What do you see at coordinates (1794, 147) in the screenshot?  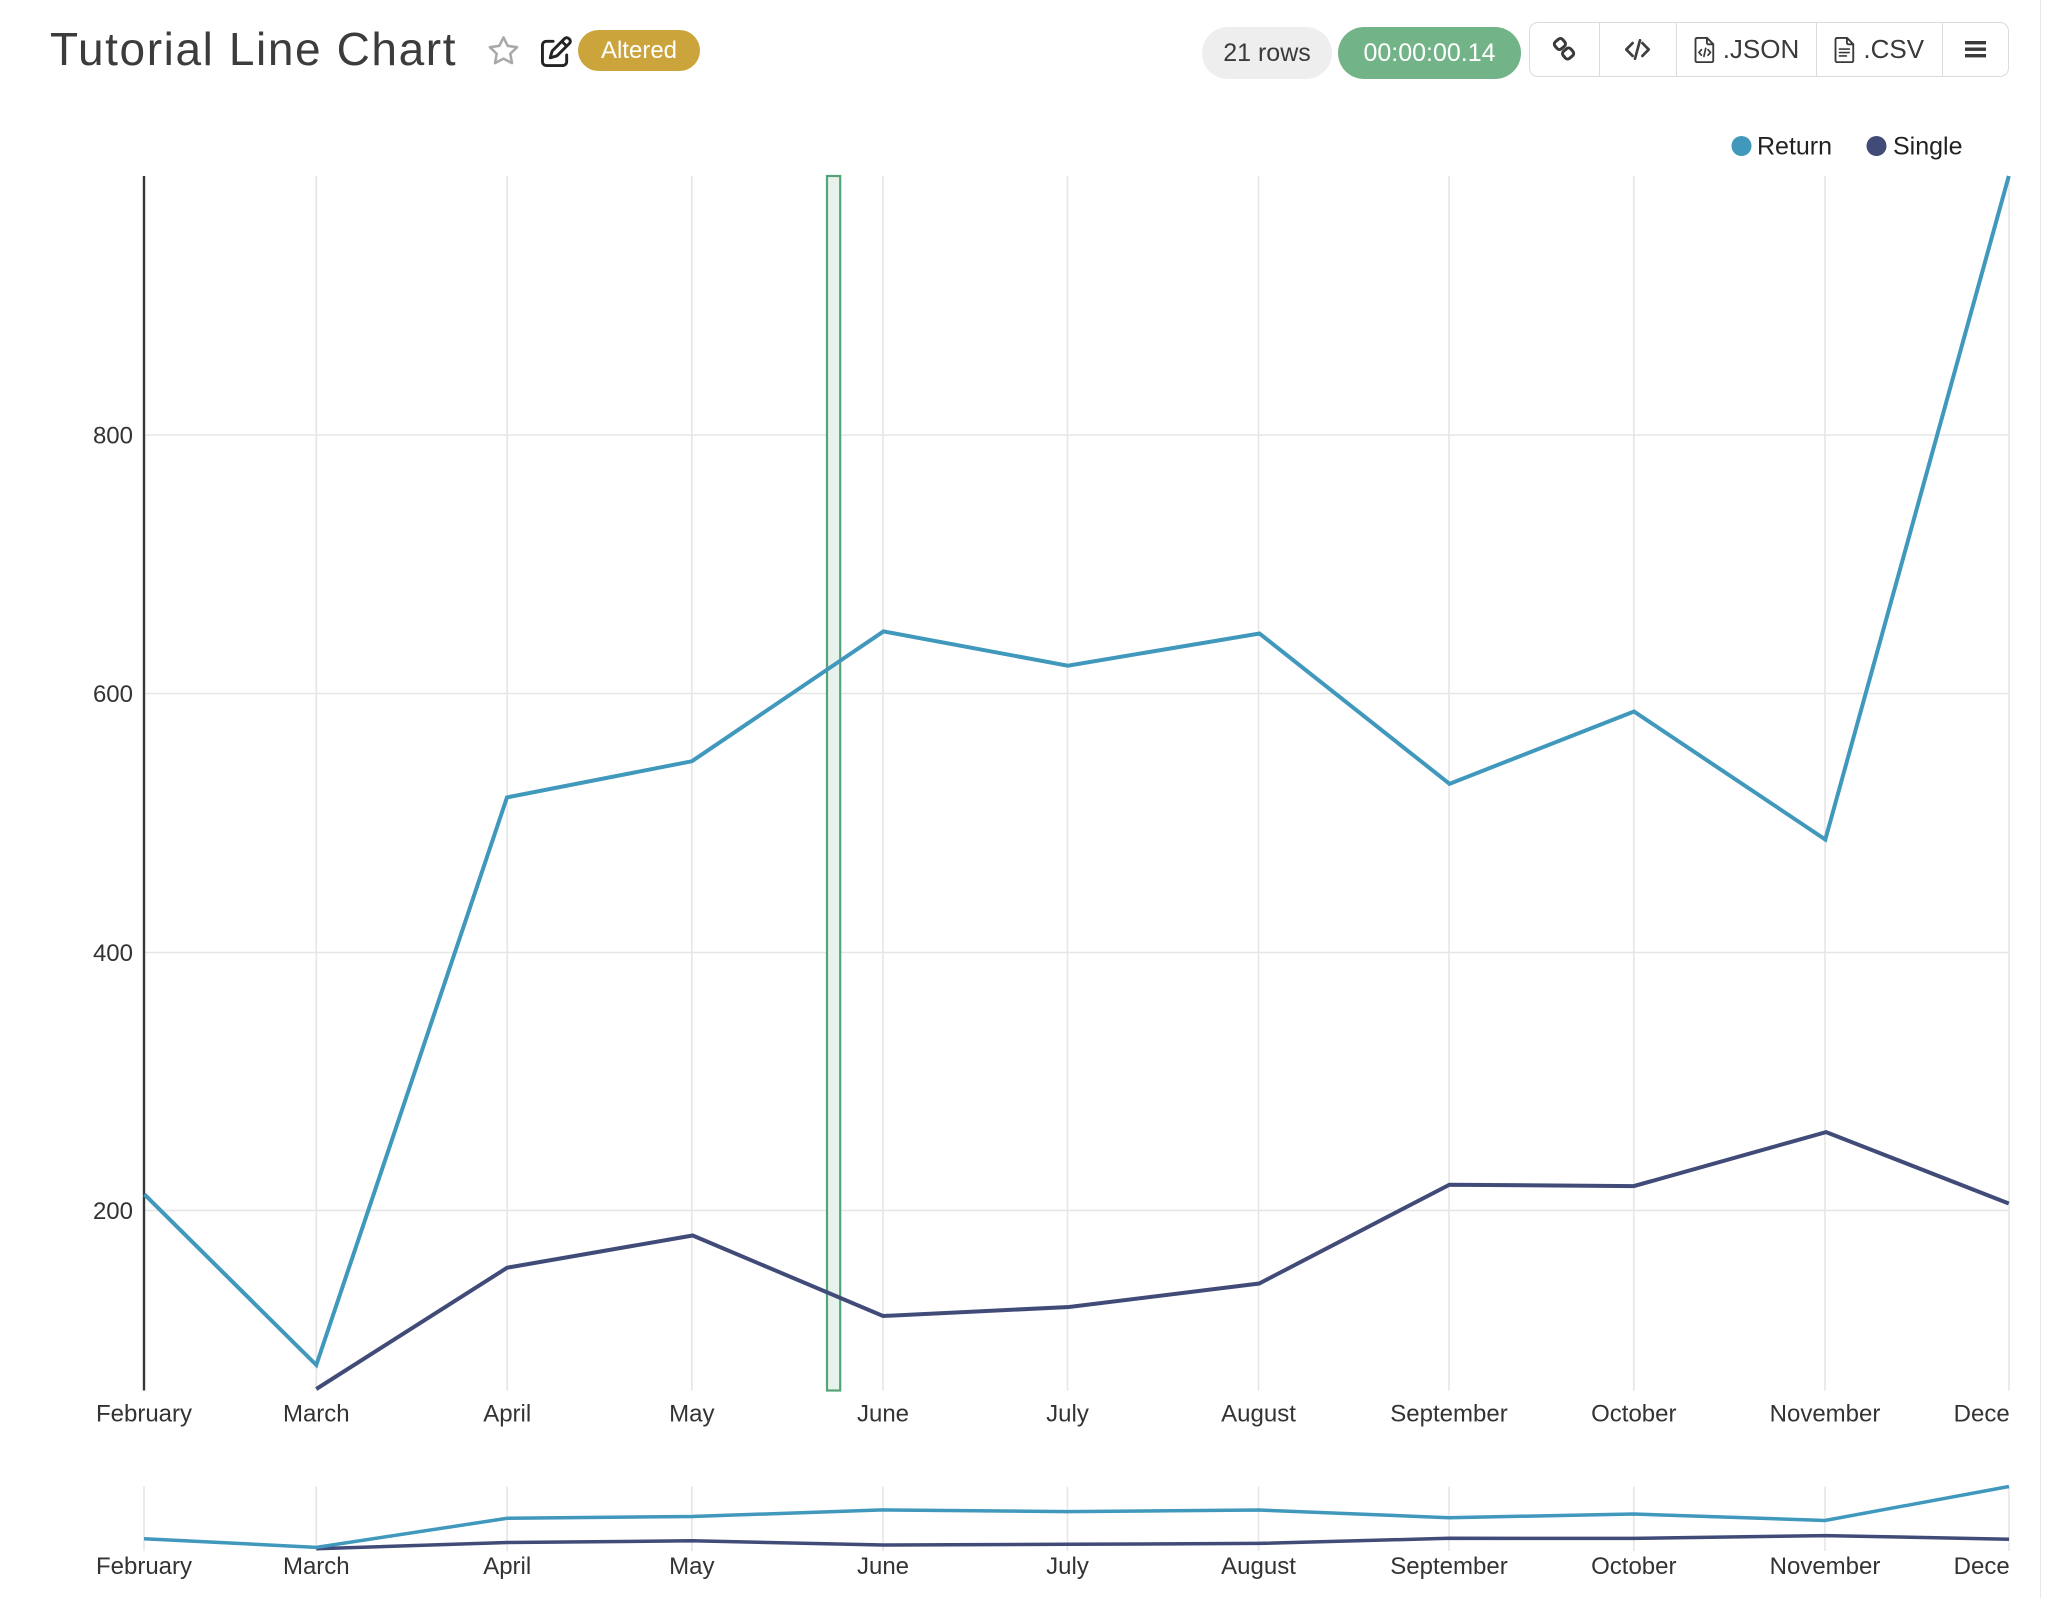 I see `svg-text: Return` at bounding box center [1794, 147].